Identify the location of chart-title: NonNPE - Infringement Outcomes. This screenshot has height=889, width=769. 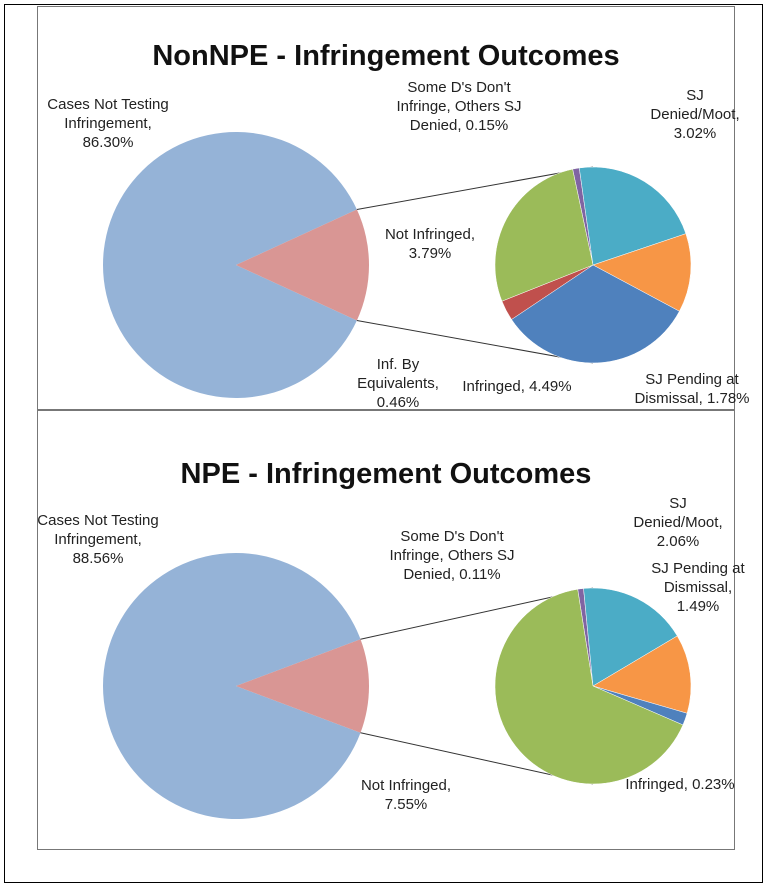
(386, 56).